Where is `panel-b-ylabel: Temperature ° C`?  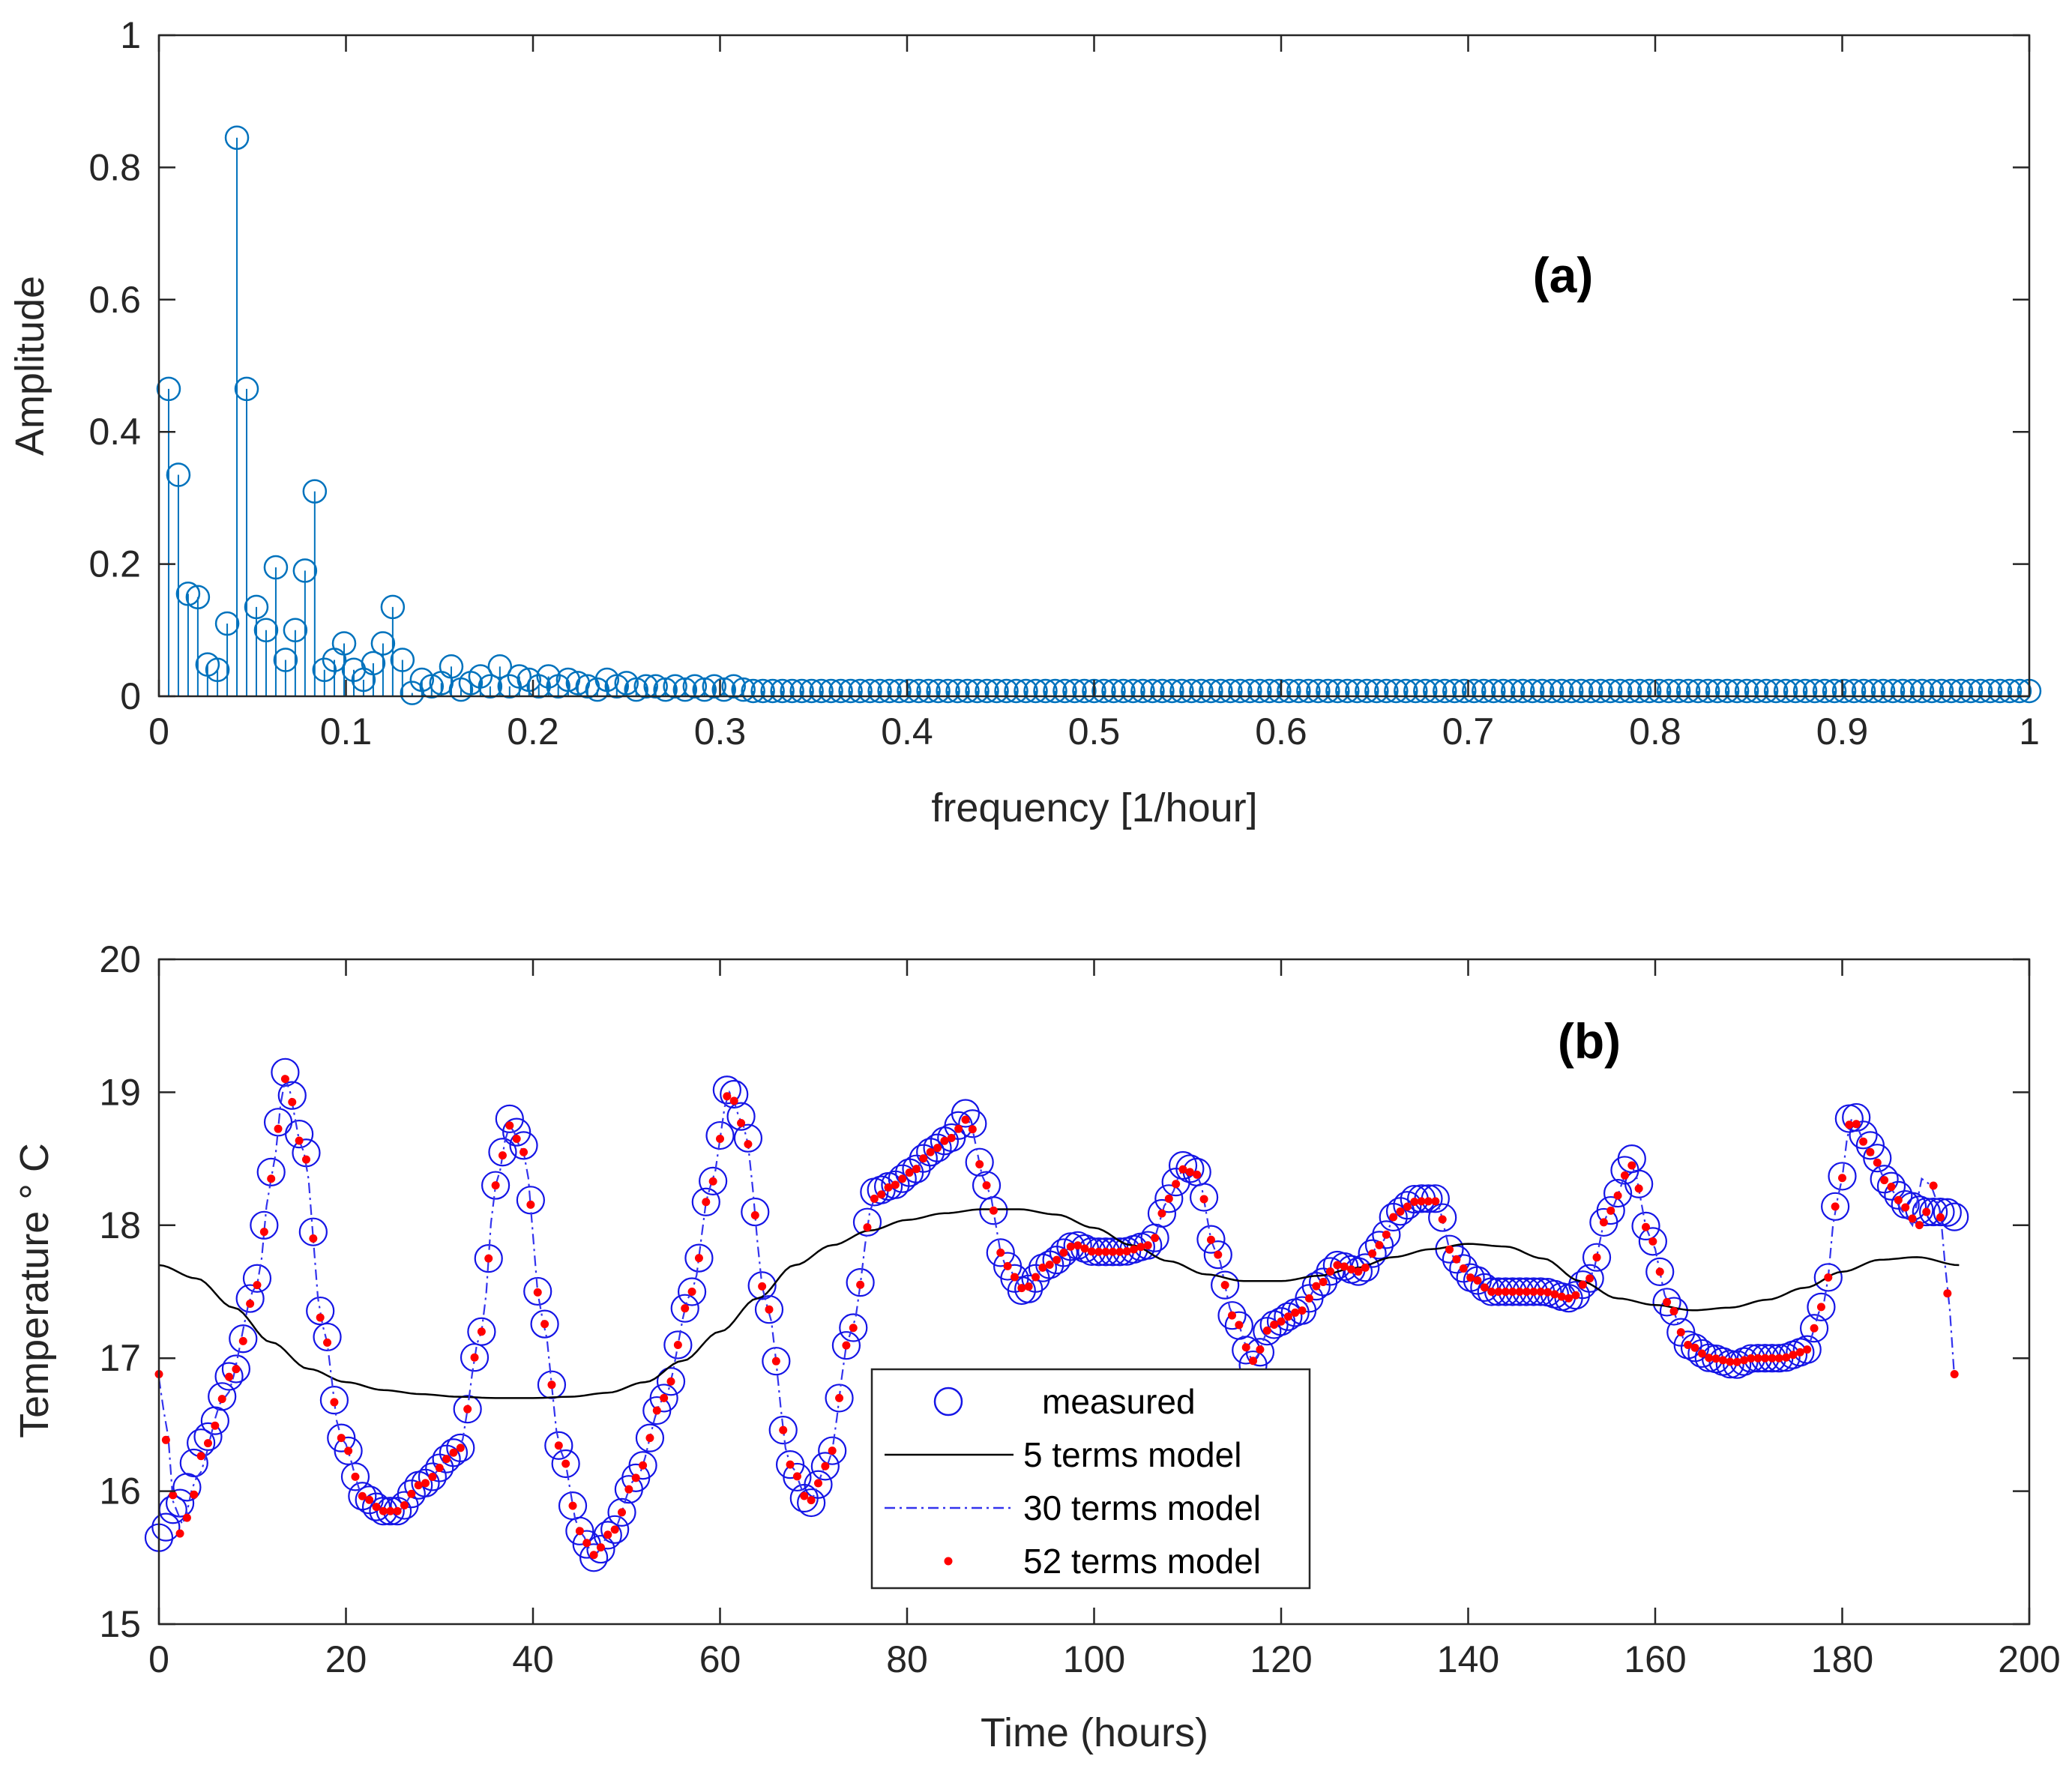 panel-b-ylabel: Temperature ° C is located at coordinates (34, 1290).